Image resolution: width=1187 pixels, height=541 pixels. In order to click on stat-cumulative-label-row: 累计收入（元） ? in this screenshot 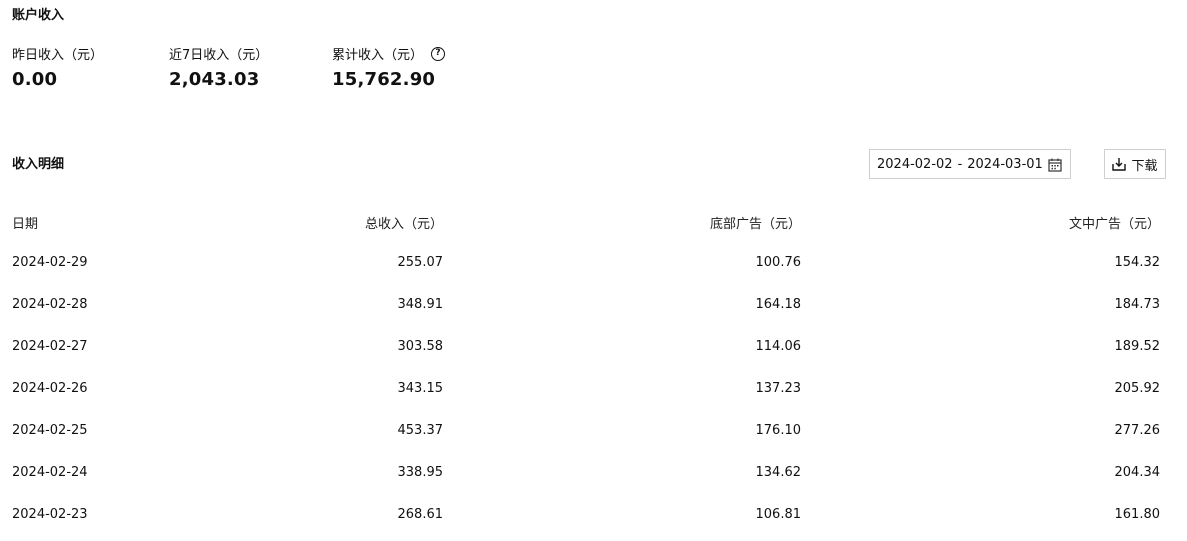, I will do `click(389, 53)`.